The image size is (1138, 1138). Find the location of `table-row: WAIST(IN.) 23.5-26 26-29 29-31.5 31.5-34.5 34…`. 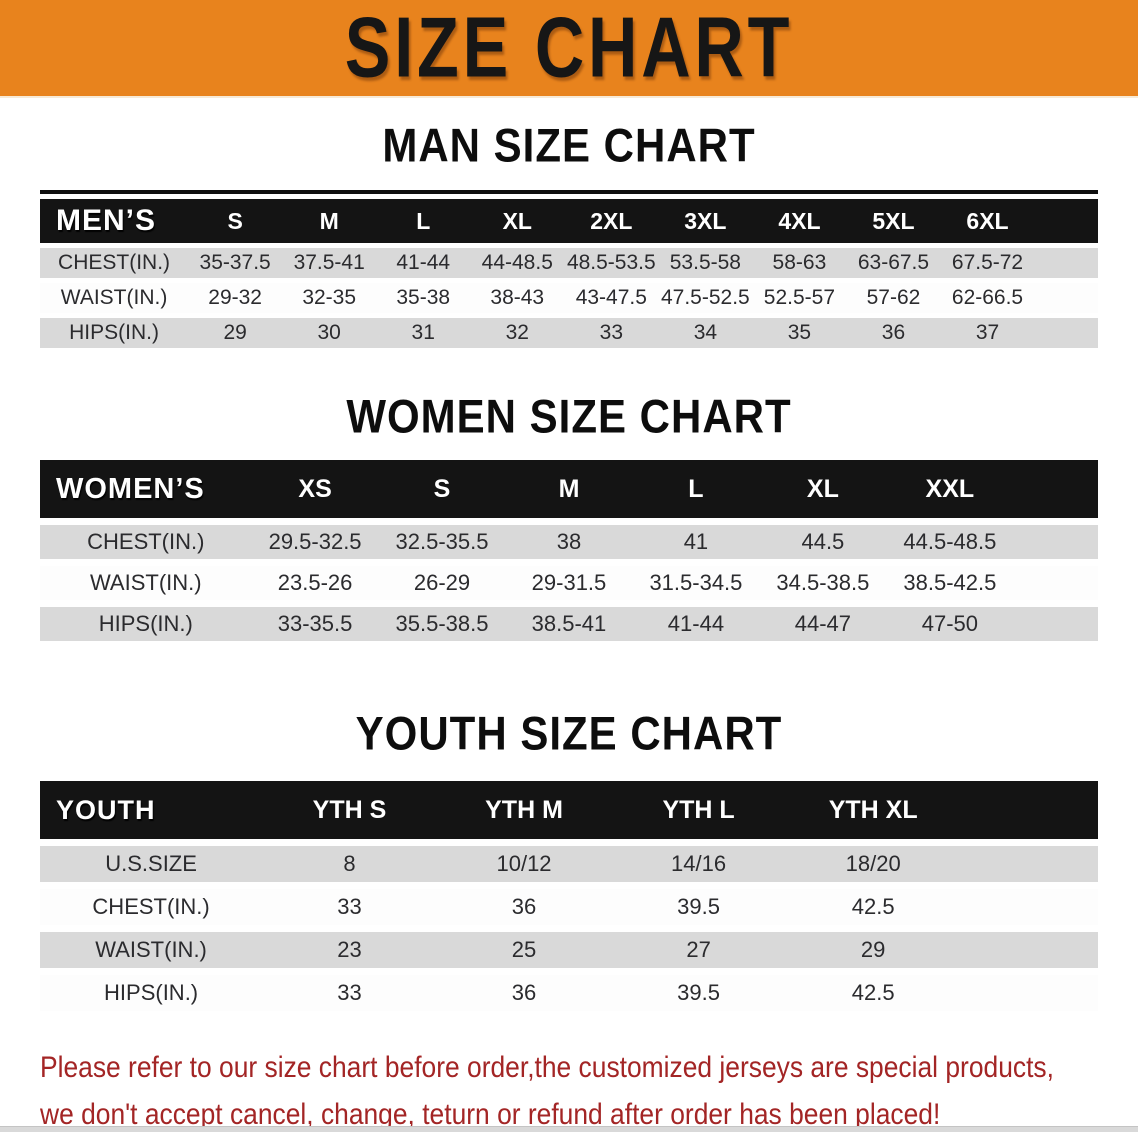

table-row: WAIST(IN.) 23.5-26 26-29 29-31.5 31.5-34.5 34… is located at coordinates (569, 583).